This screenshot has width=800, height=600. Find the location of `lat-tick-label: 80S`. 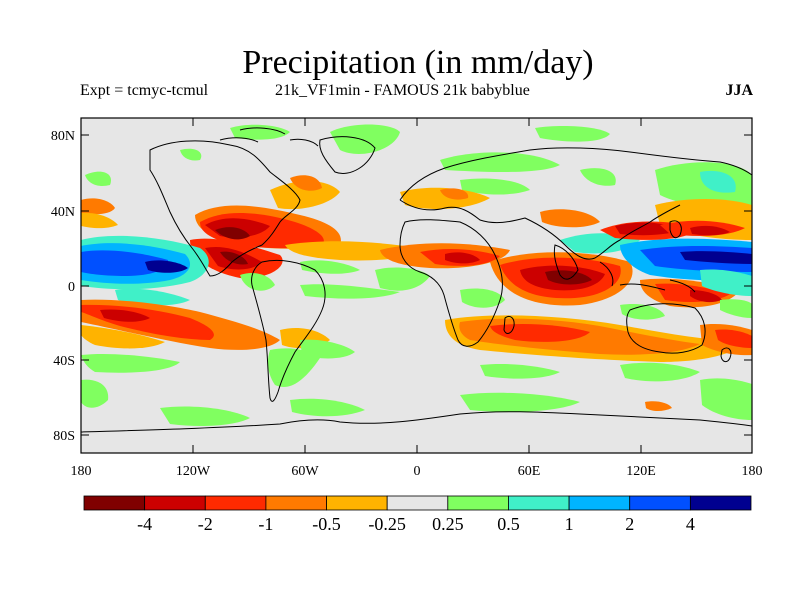

lat-tick-label: 80S is located at coordinates (64, 436).